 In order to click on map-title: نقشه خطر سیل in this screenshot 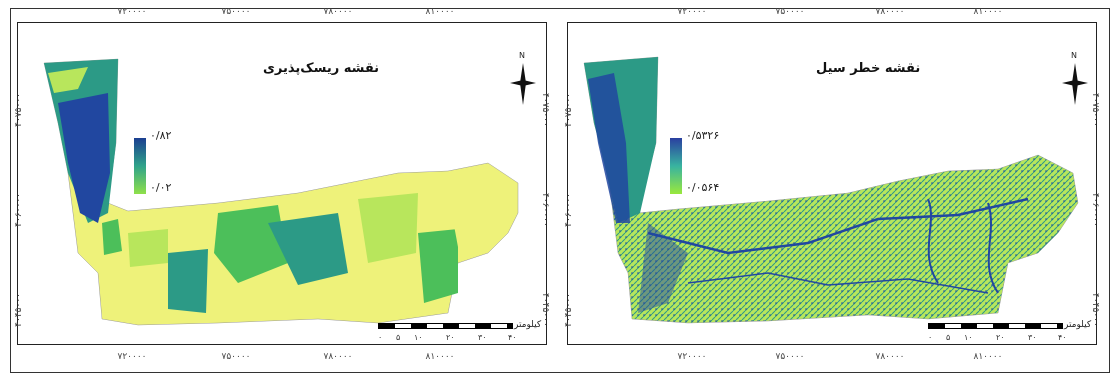, I will do `click(868, 68)`.